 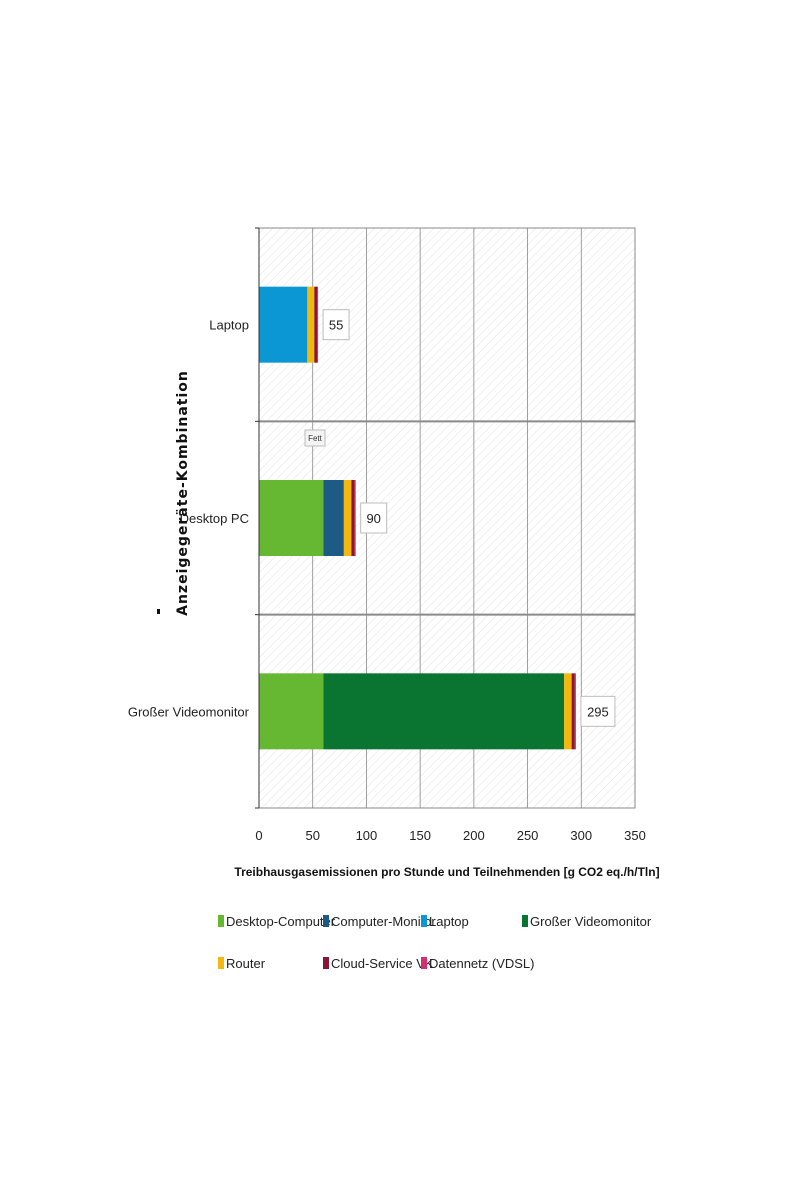 I want to click on stray-mark, so click(x=158, y=611).